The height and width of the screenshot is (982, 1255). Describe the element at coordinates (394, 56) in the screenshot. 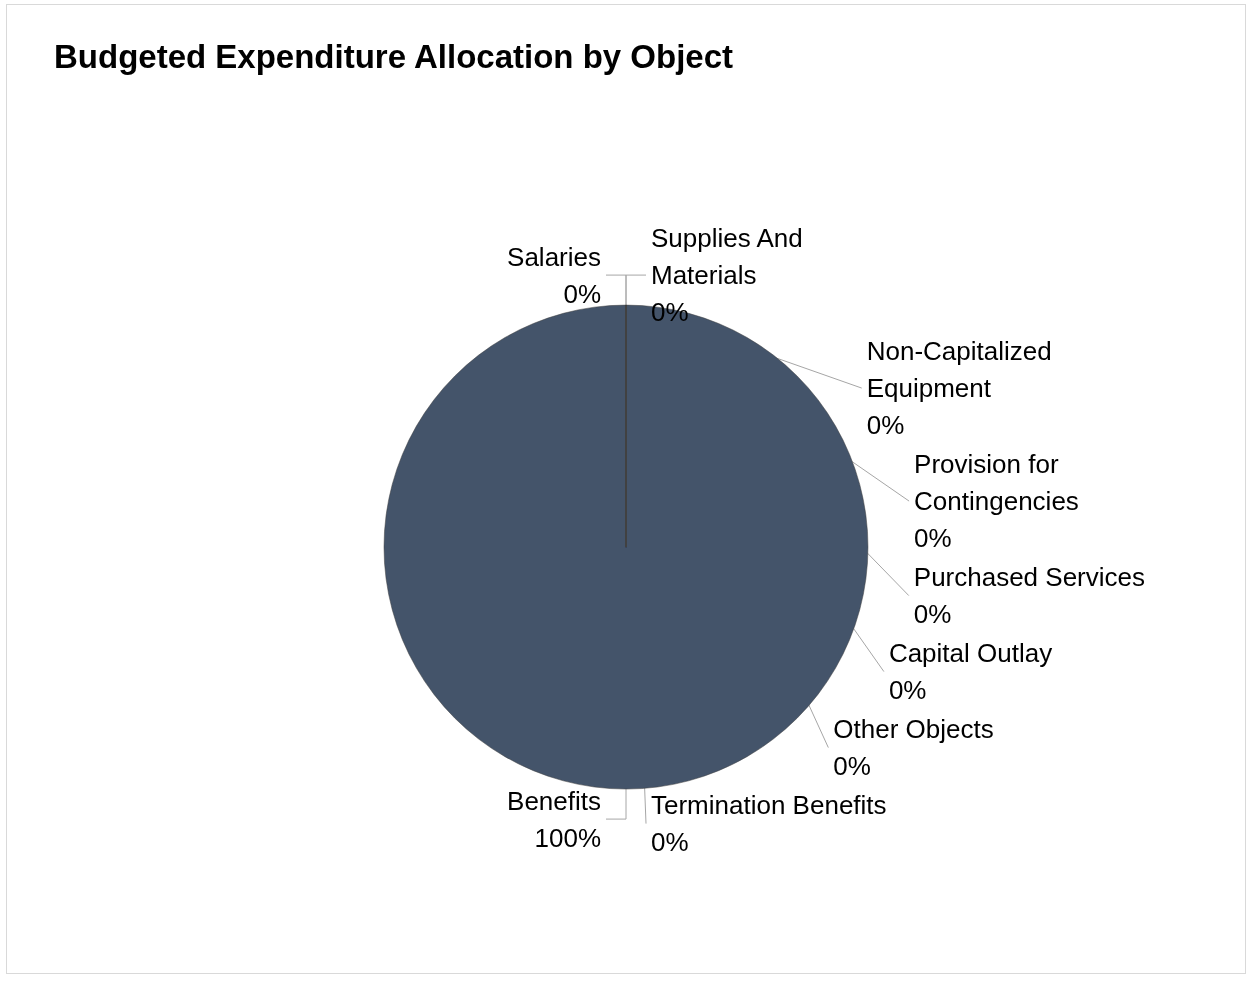

I see `chart-title: Budgeted Expenditure Allocation by Object` at that location.